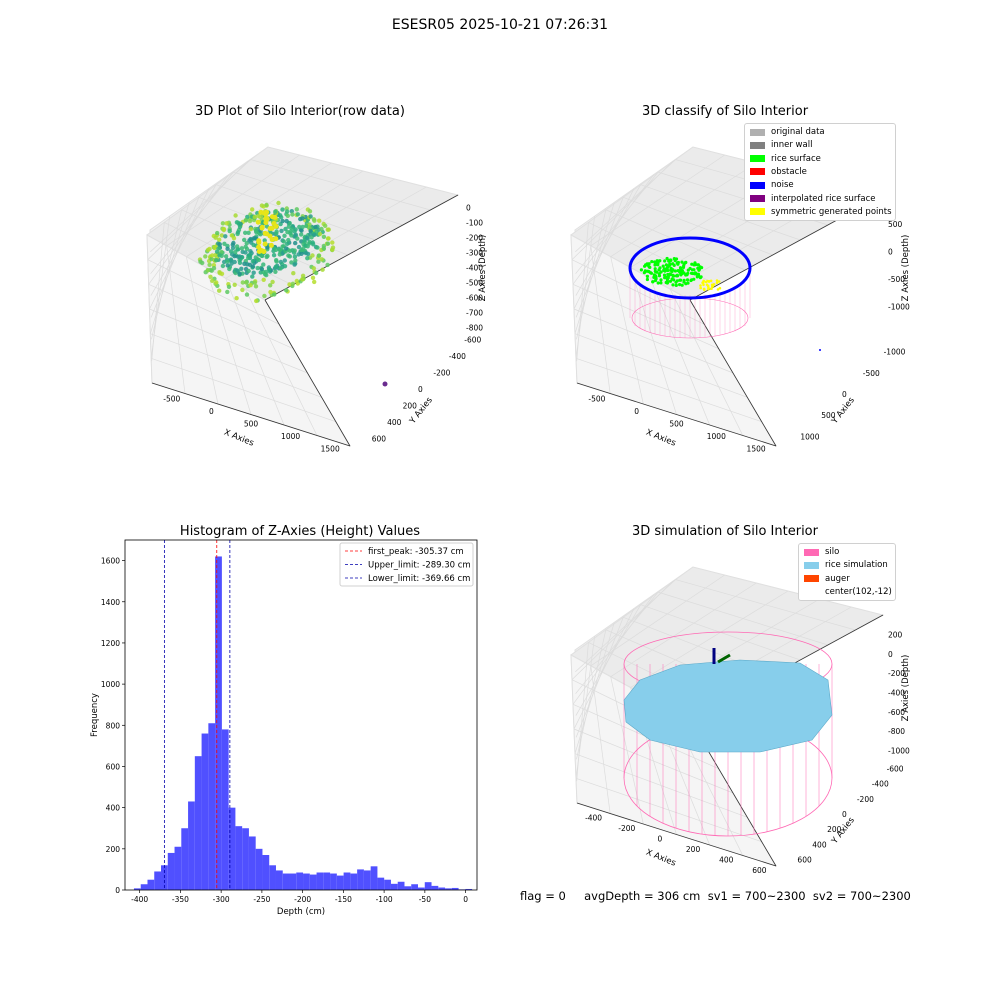 The width and height of the screenshot is (1000, 1000). What do you see at coordinates (781, 146) in the screenshot?
I see `legend-entry: inner wall` at bounding box center [781, 146].